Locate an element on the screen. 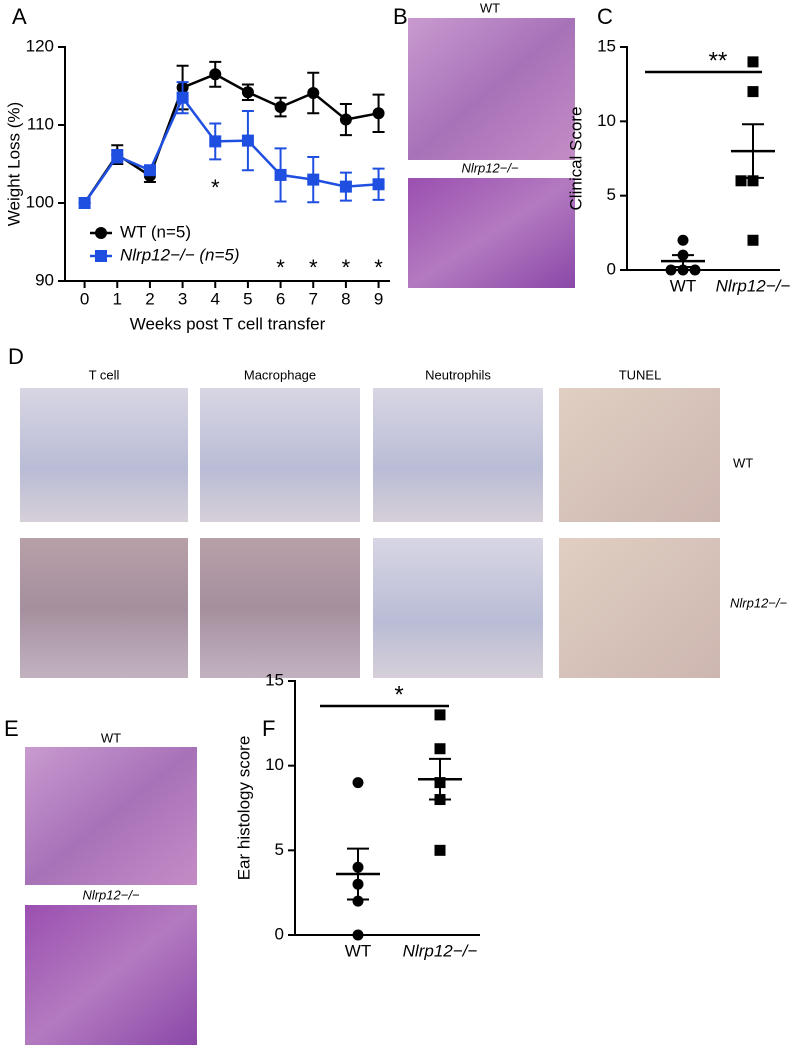  y-axis-title: Clinical Score is located at coordinates (575, 159).